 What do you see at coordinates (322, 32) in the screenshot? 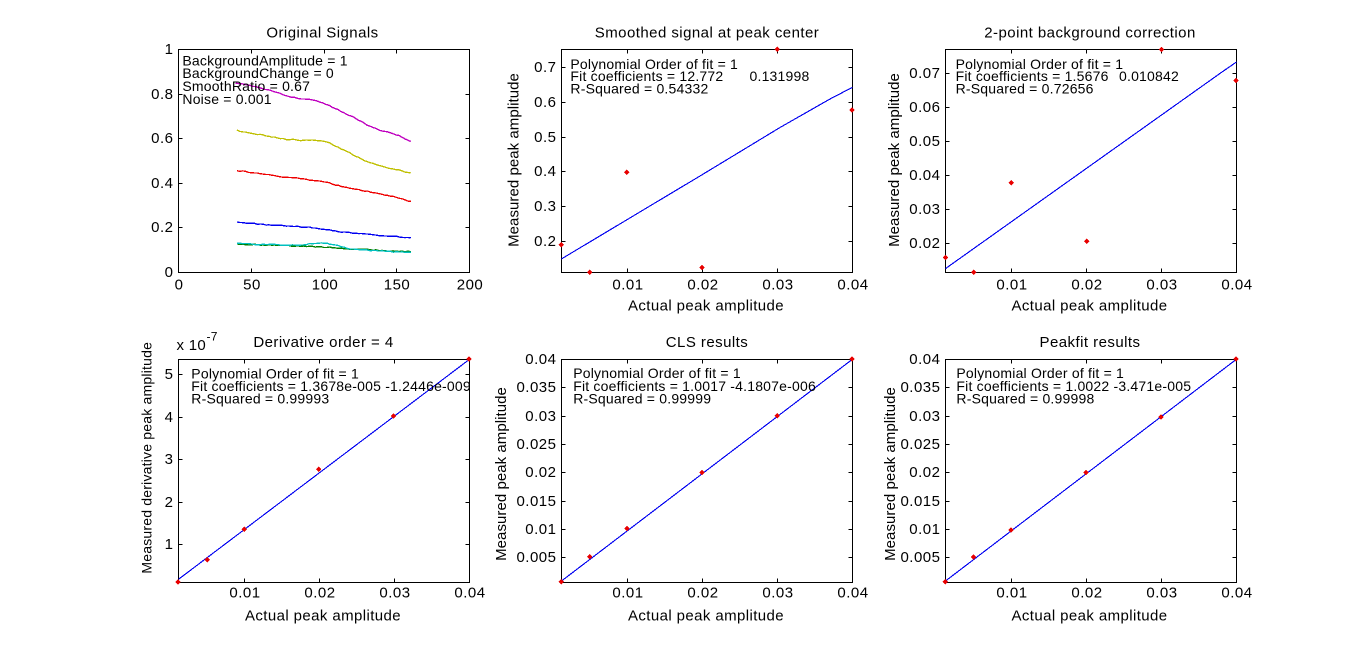
I see `svg-text: Original Signals` at bounding box center [322, 32].